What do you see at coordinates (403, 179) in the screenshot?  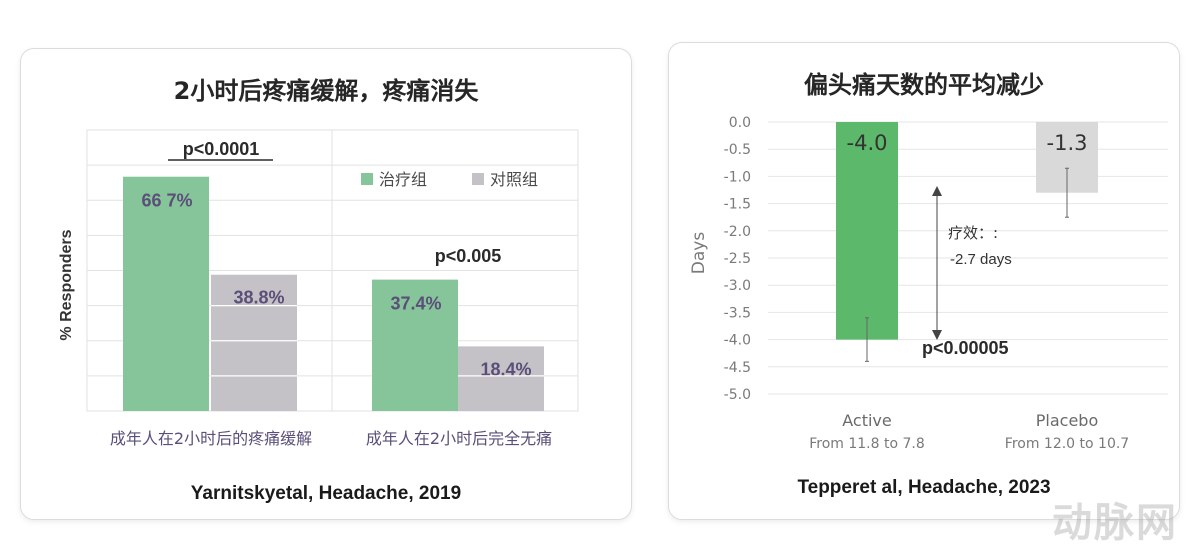 I see `legend-label: 治疗组` at bounding box center [403, 179].